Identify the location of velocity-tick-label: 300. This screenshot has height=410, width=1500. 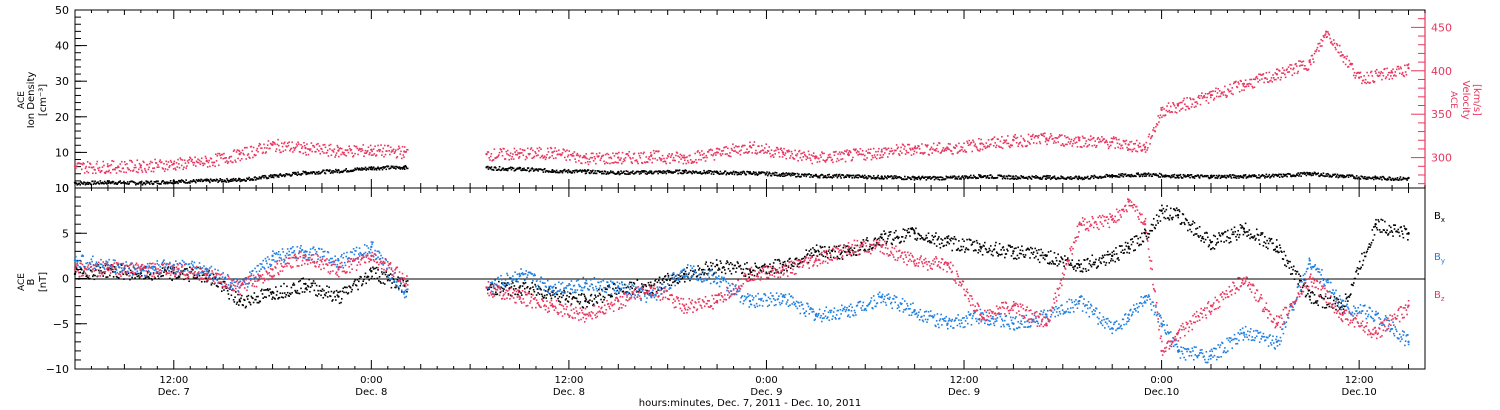
(1441, 158).